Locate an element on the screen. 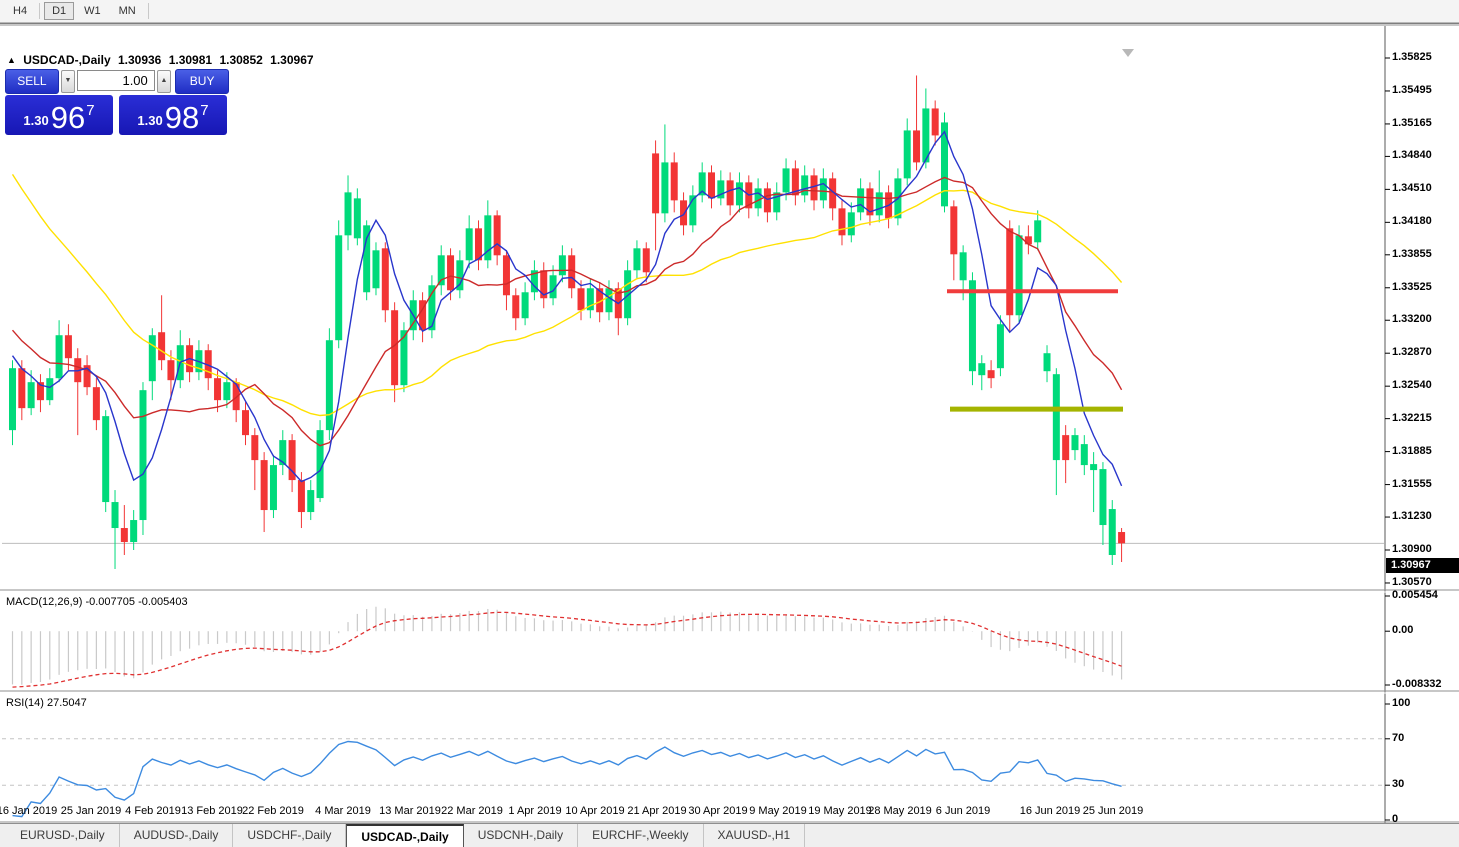  price-axis-label: 1.32540 is located at coordinates (1412, 385).